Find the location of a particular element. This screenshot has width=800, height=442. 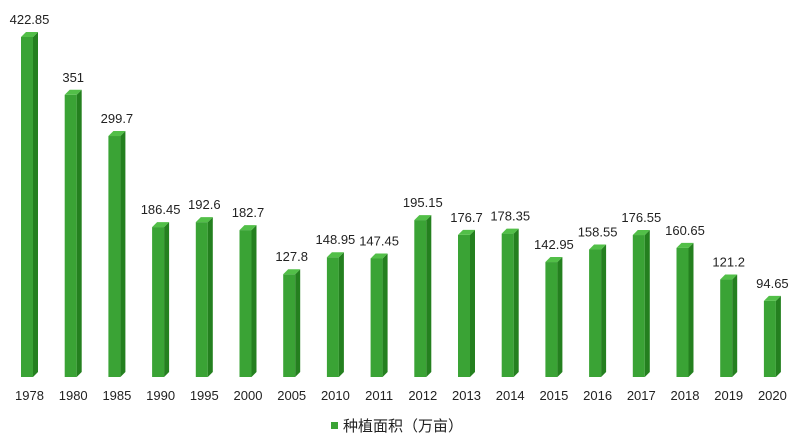

bar-2020 is located at coordinates (772, 336).